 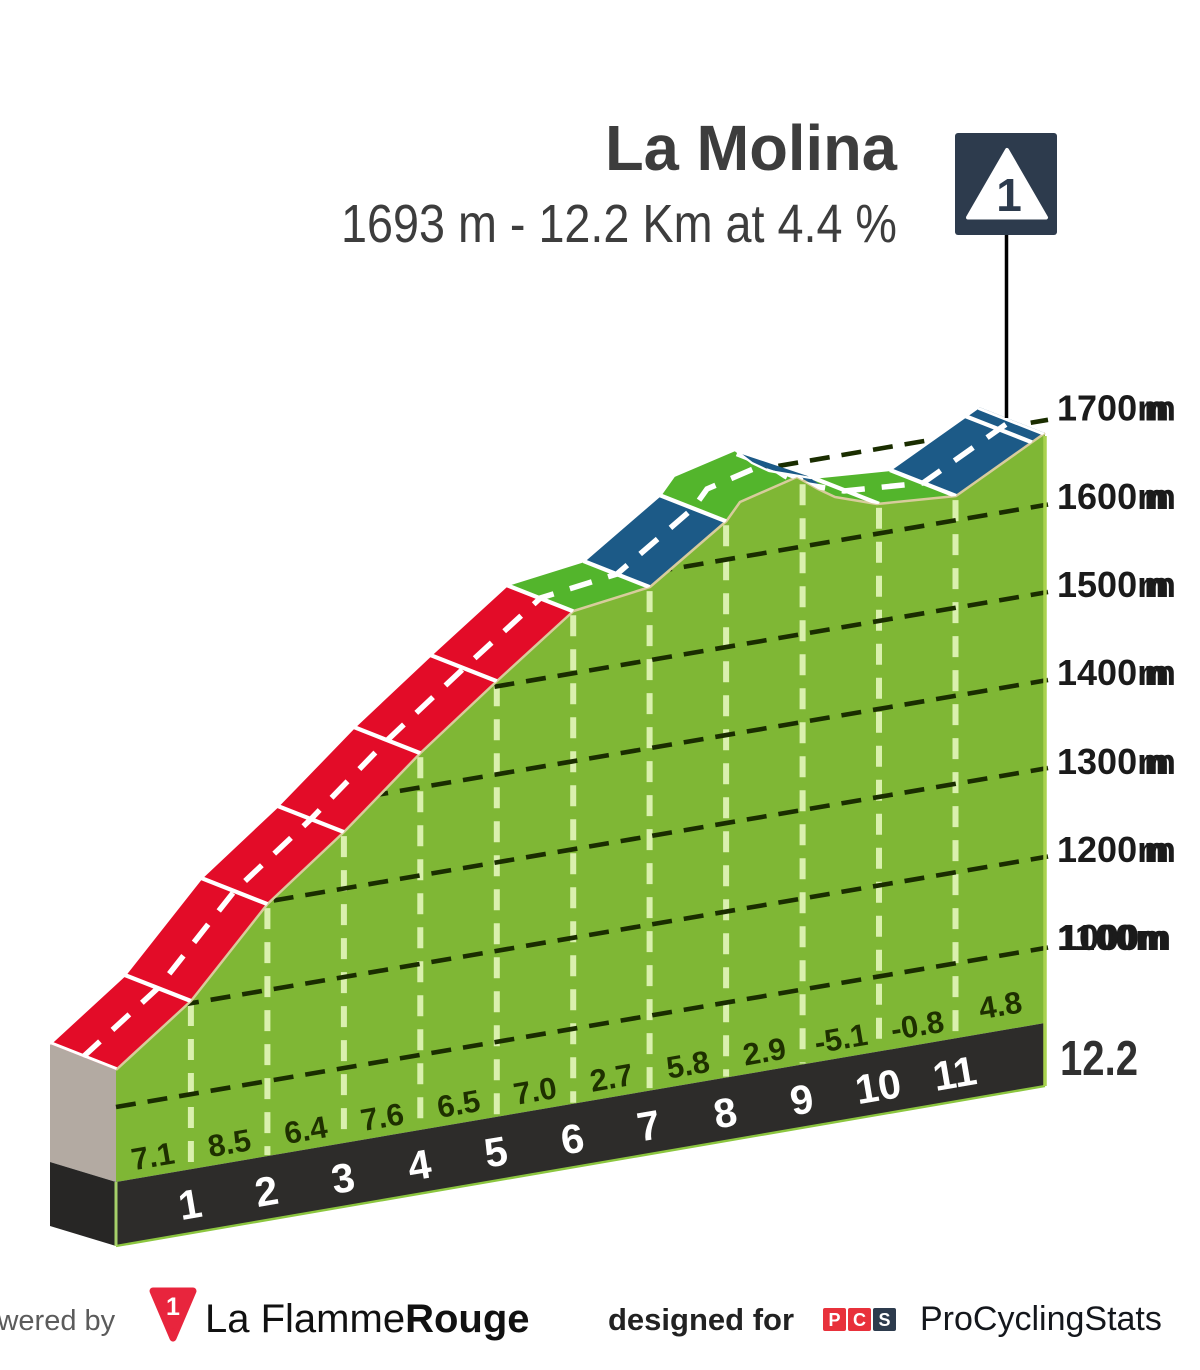 I want to click on svg-text: La Molina, so click(x=751, y=148).